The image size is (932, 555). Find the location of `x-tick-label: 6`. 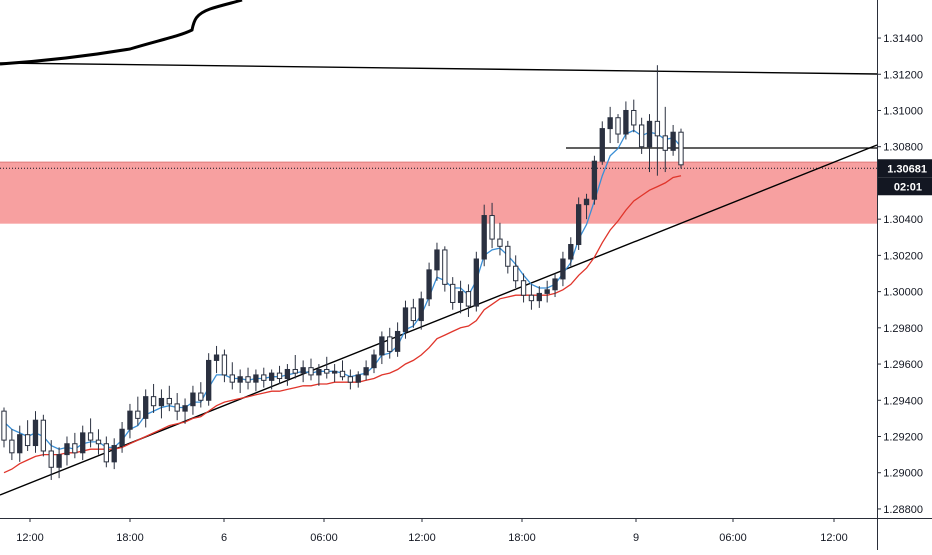

x-tick-label: 6 is located at coordinates (224, 538).